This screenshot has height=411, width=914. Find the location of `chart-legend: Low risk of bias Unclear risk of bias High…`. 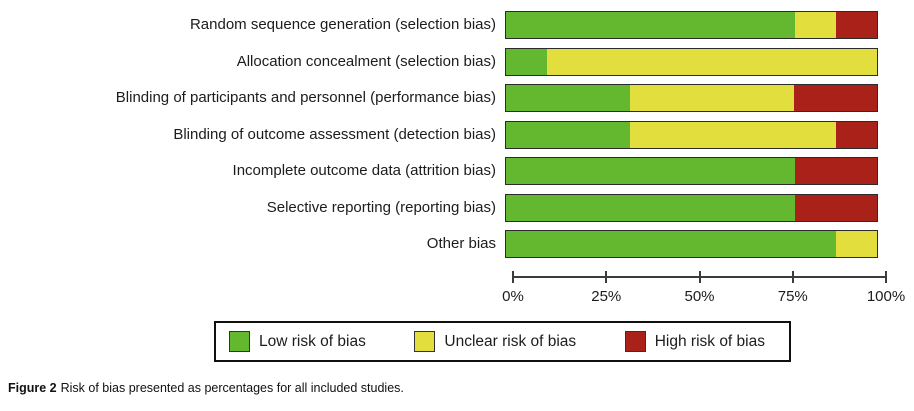

chart-legend: Low risk of bias Unclear risk of bias High… is located at coordinates (502, 341).